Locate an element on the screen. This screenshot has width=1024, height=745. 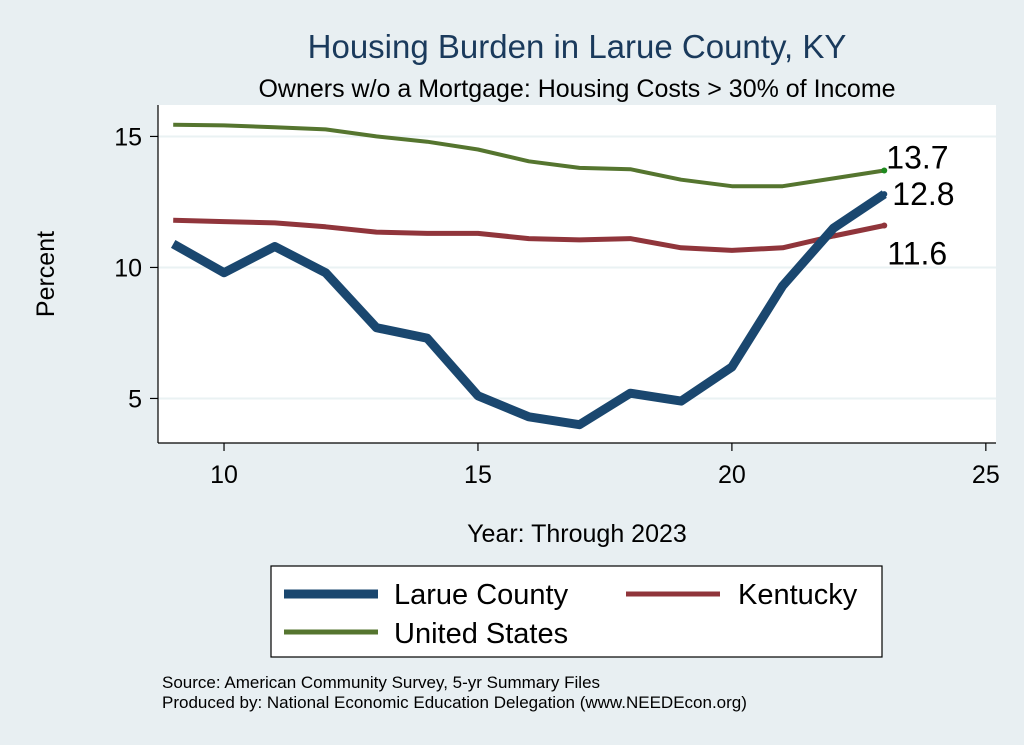
y-tick-label: 15 is located at coordinates (128, 137).